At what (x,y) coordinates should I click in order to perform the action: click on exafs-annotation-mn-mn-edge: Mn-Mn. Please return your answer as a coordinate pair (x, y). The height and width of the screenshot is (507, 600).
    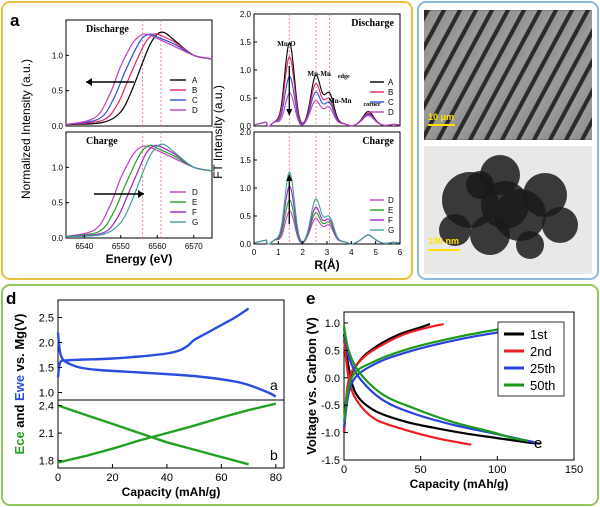
    Looking at the image, I should click on (319, 74).